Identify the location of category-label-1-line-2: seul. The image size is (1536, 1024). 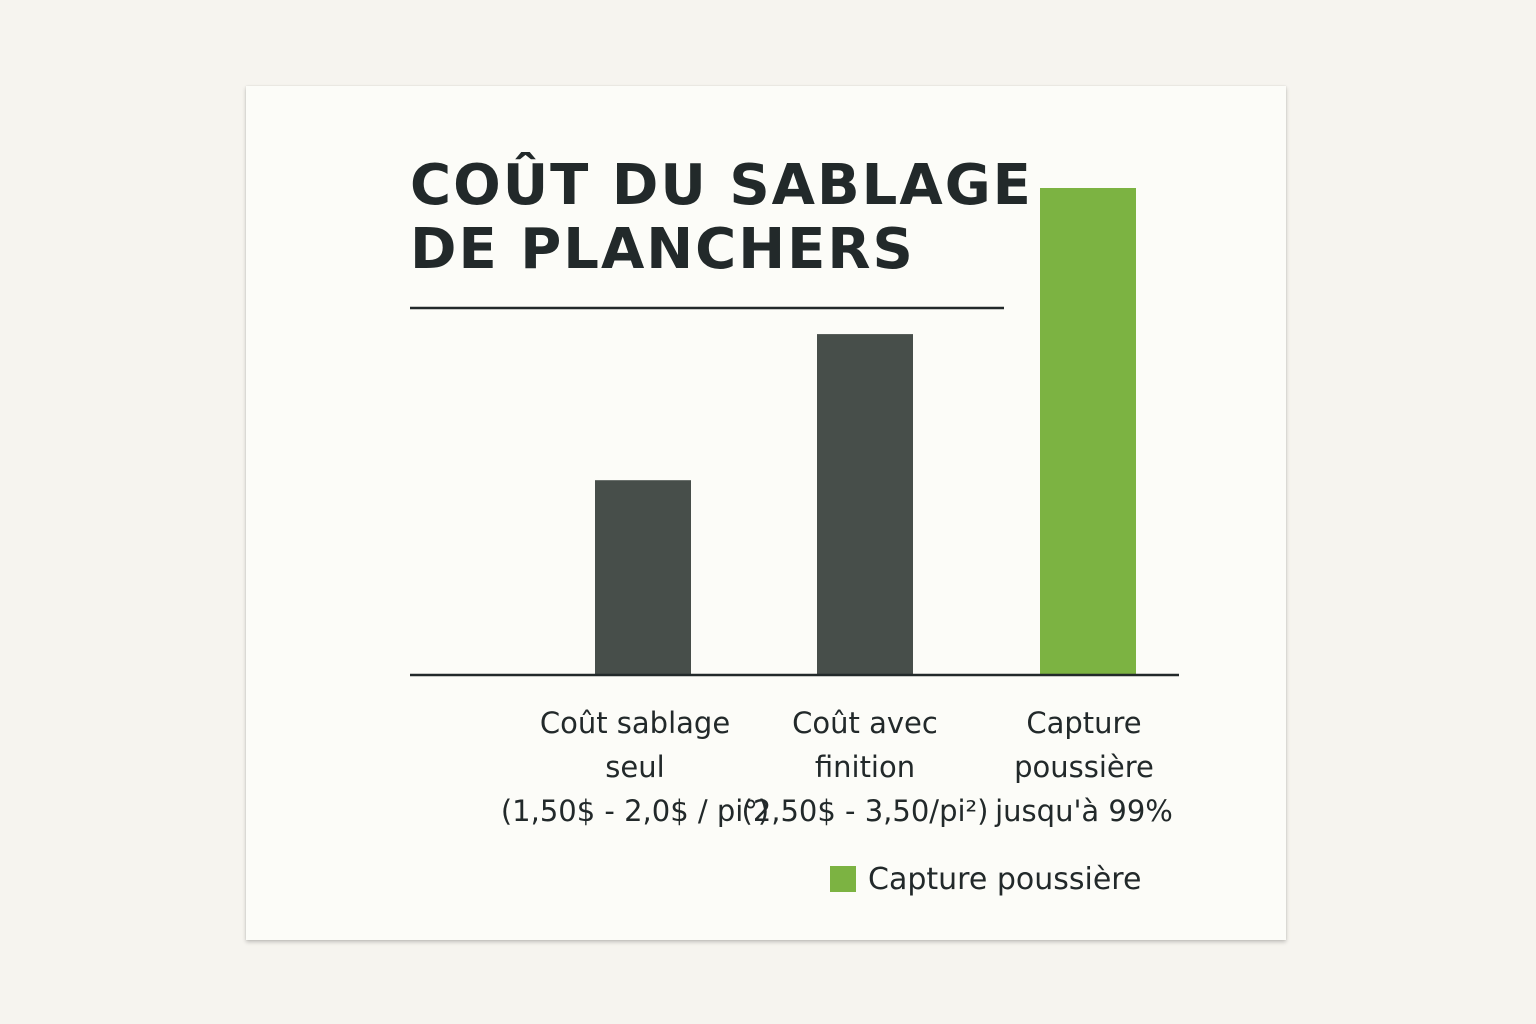
(634, 767).